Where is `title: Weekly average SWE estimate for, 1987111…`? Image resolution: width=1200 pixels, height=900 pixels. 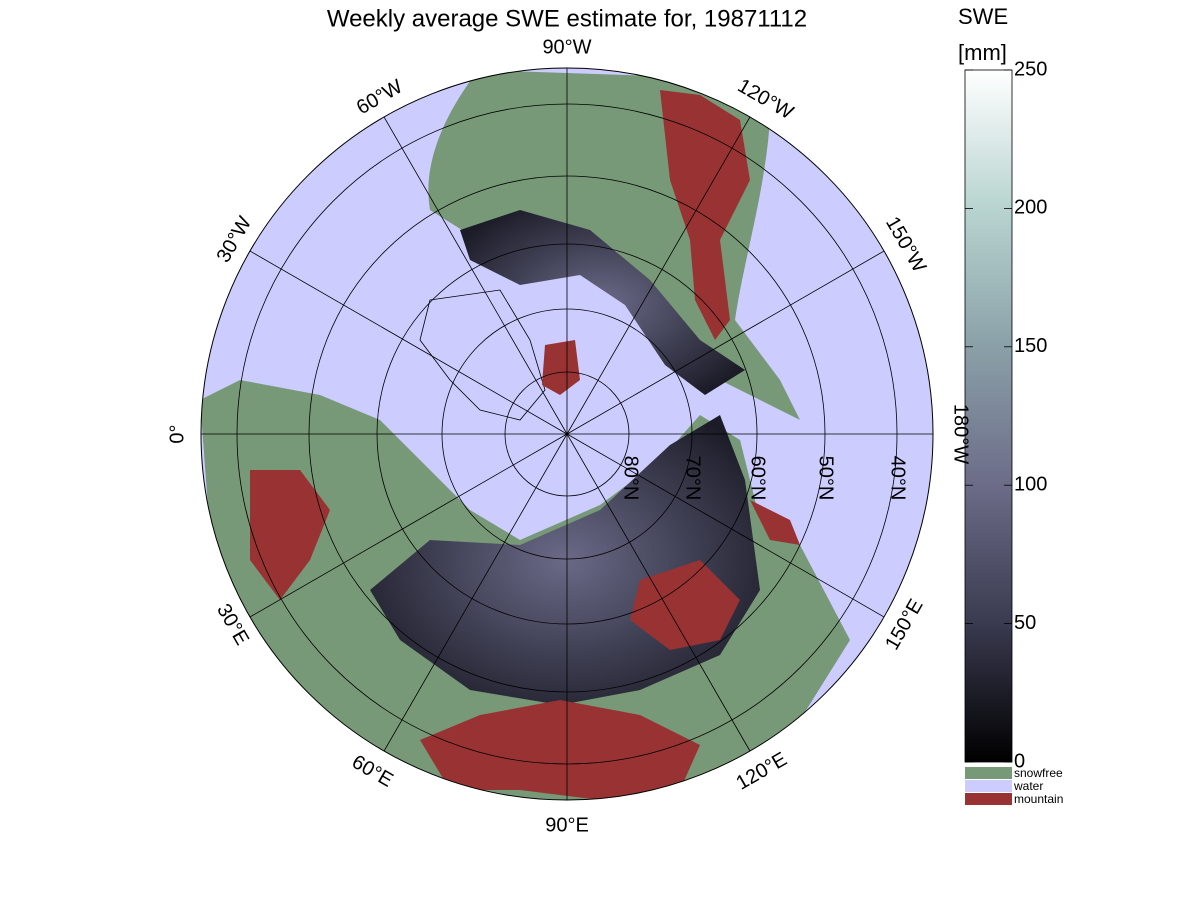
title: Weekly average SWE estimate for, 1987111… is located at coordinates (567, 18).